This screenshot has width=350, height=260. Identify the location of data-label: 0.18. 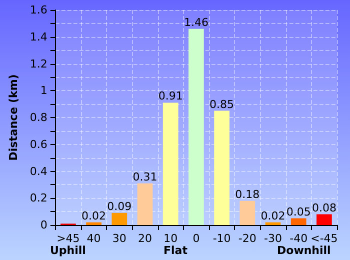
(247, 194).